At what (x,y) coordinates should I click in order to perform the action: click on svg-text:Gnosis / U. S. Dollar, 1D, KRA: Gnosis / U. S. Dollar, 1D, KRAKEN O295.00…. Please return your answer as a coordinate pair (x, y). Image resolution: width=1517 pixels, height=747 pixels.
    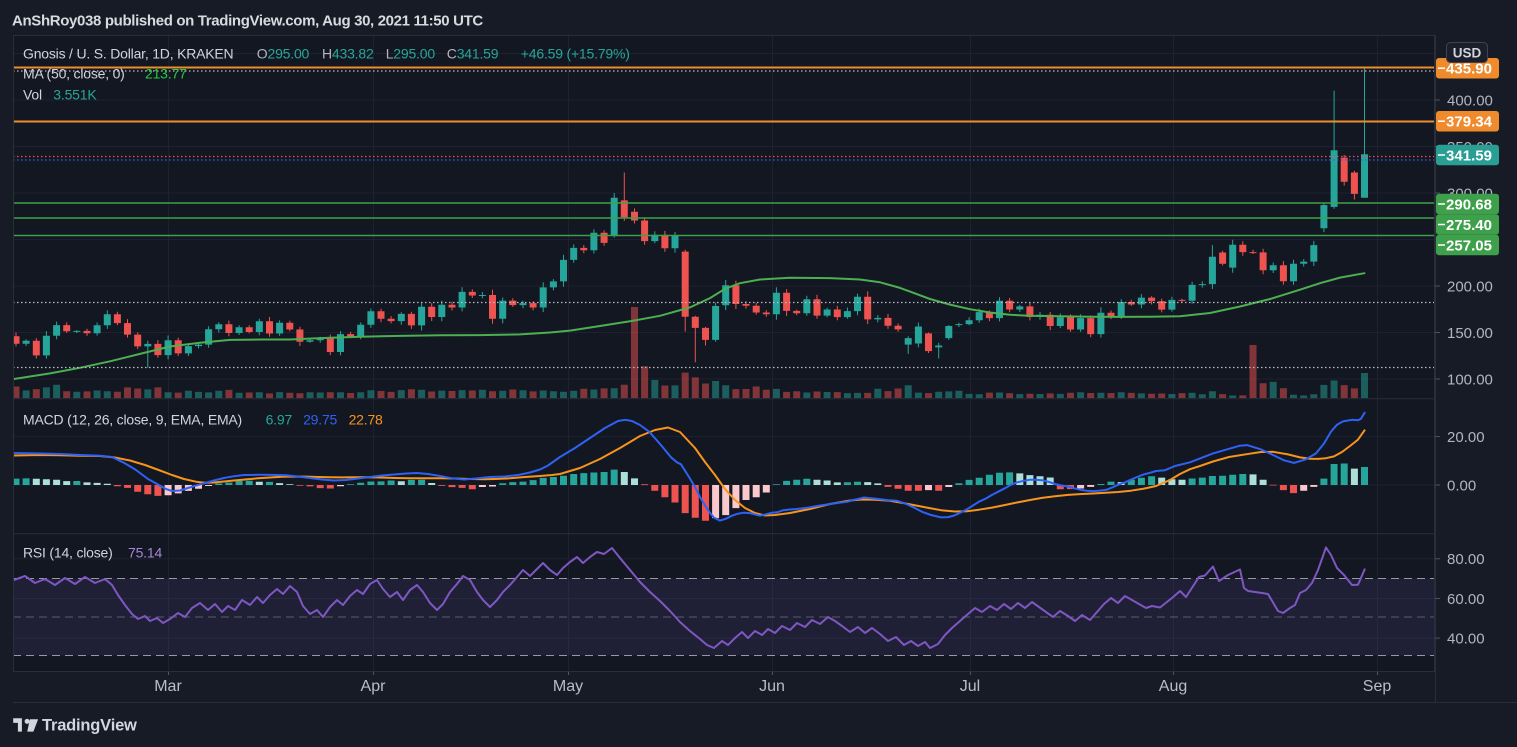
    Looking at the image, I should click on (326, 54).